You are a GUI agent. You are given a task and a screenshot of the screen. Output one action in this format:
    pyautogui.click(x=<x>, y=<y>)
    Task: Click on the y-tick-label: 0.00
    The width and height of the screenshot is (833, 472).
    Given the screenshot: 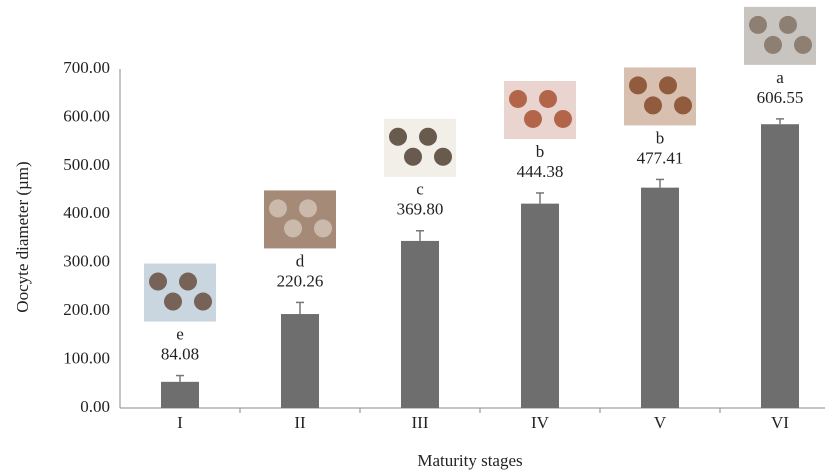 What is the action you would take?
    pyautogui.click(x=95, y=406)
    